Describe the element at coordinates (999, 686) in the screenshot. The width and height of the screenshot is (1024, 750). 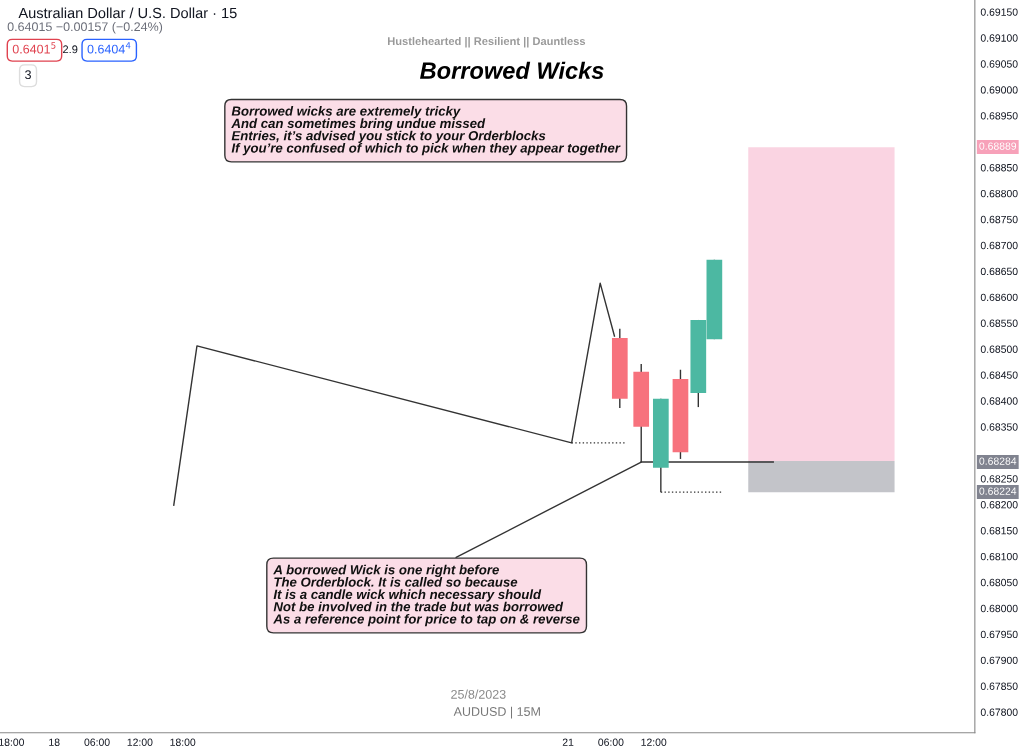
I see `y-tick-label: 0.67850` at that location.